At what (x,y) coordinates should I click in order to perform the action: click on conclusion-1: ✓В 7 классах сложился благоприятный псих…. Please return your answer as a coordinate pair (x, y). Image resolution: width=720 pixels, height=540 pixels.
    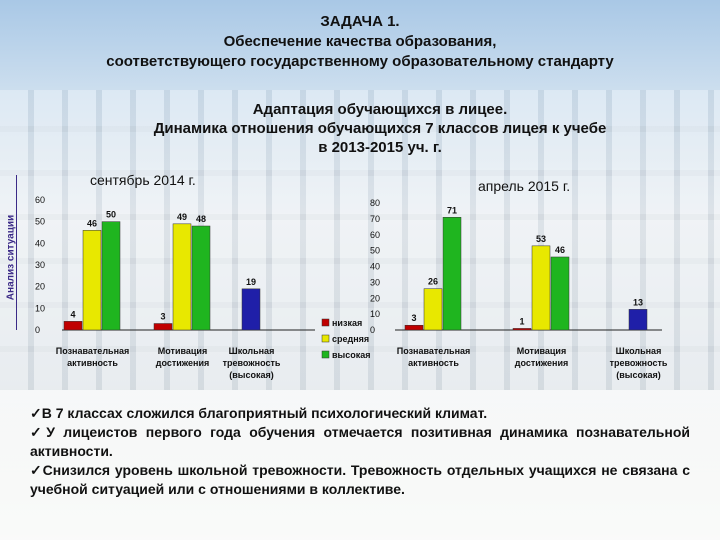
    Looking at the image, I should click on (259, 413).